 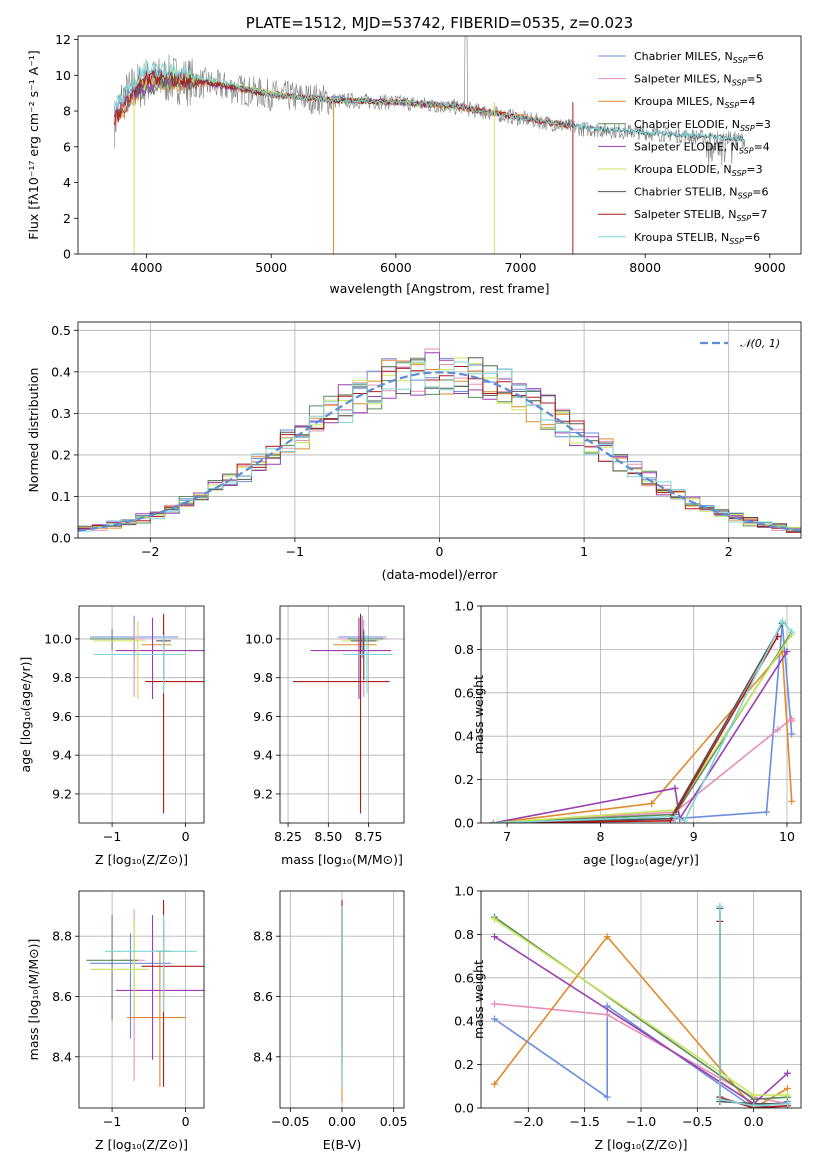 What do you see at coordinates (33, 144) in the screenshot?
I see `y-axis-label: Flux [fλ10⁻¹⁷ erg cm⁻² s⁻¹ A⁻¹]` at bounding box center [33, 144].